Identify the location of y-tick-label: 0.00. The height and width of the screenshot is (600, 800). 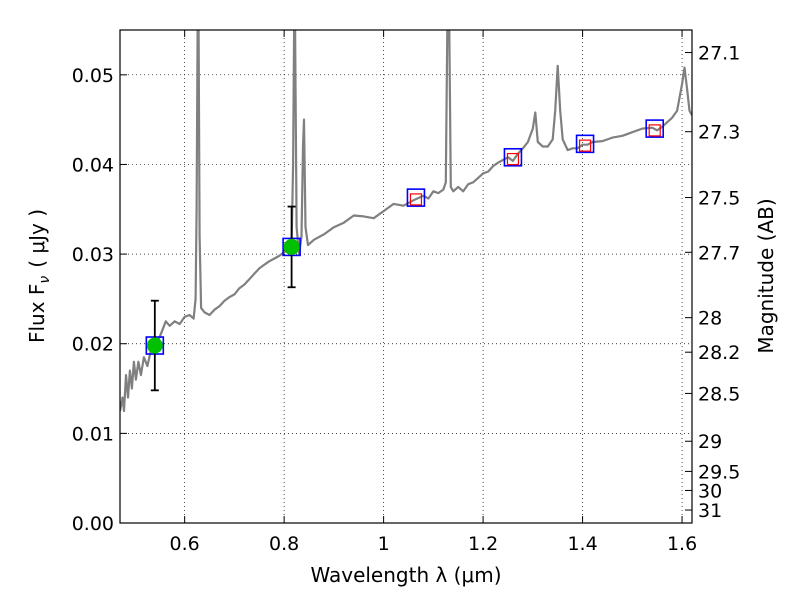
(93, 524).